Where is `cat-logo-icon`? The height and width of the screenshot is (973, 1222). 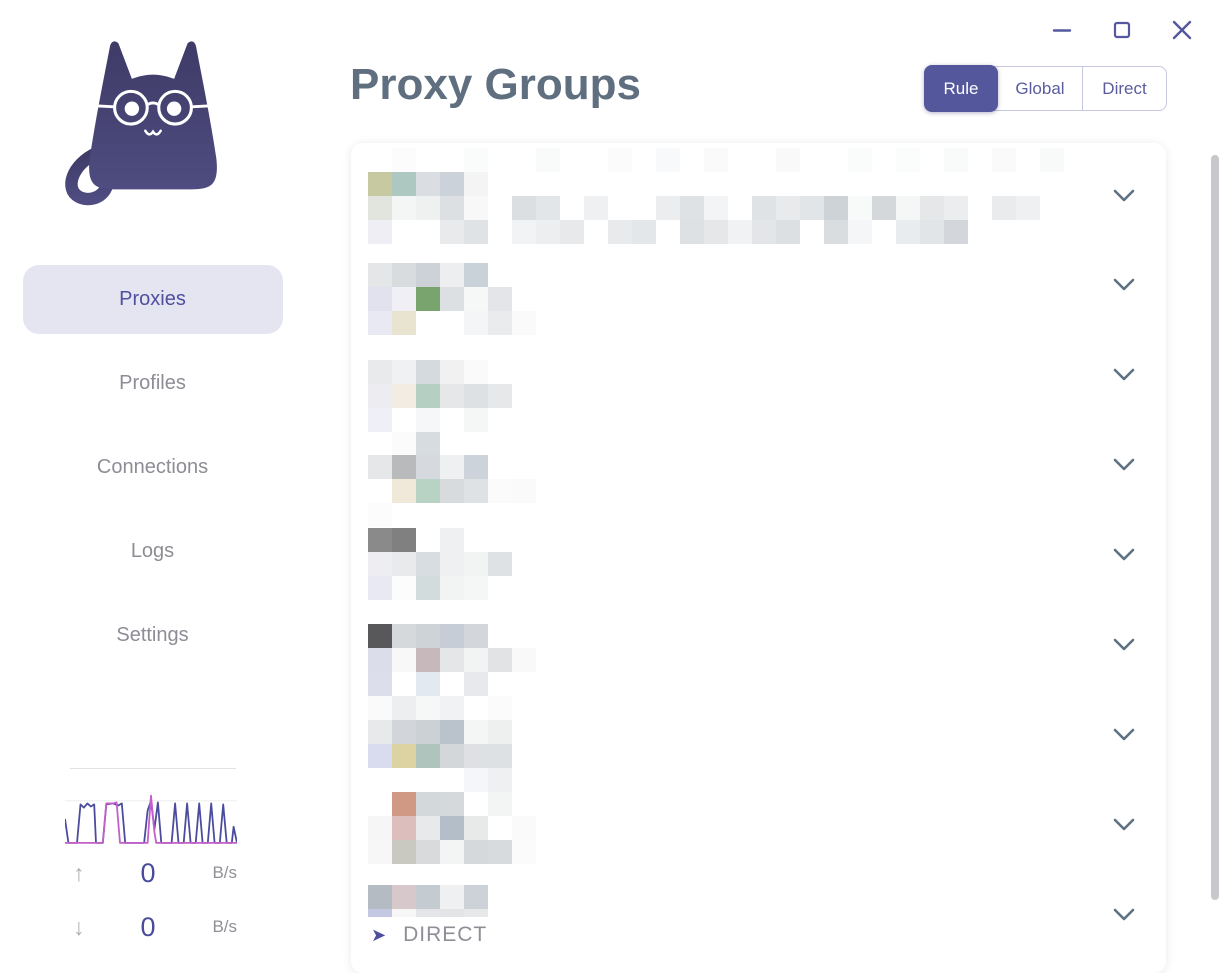
cat-logo-icon is located at coordinates (140, 123).